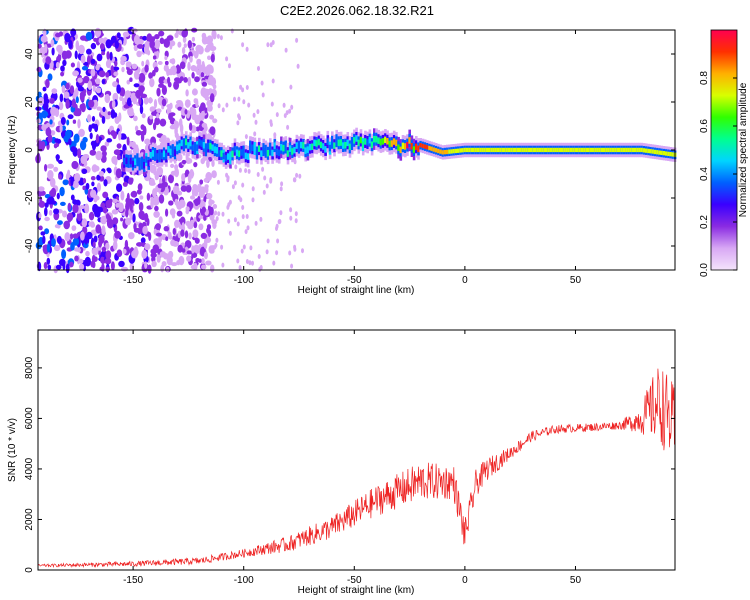 The height and width of the screenshot is (600, 750). Describe the element at coordinates (704, 174) in the screenshot. I see `colorbar-tick-label: 0.4` at that location.